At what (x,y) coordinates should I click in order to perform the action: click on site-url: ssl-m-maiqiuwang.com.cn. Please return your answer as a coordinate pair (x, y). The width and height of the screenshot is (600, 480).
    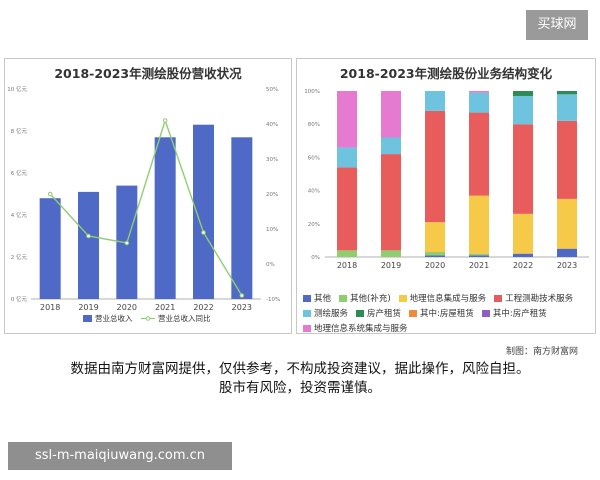
    Looking at the image, I should click on (120, 456).